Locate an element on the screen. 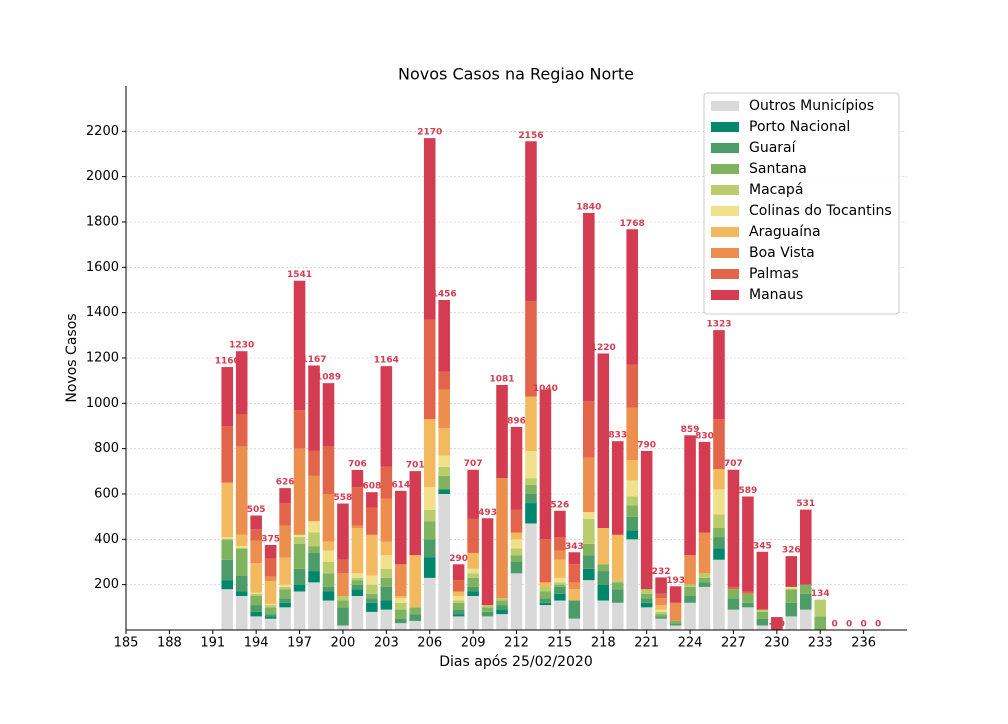 The image size is (1008, 724). x-tick-label: 203 is located at coordinates (386, 643).